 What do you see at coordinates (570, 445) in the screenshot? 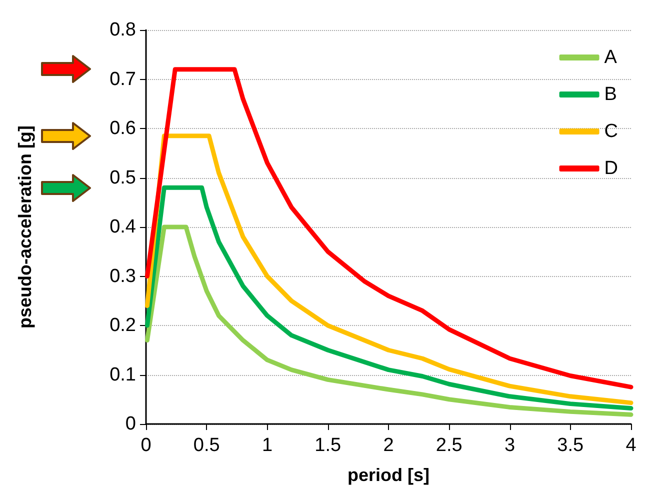
I see `x-tick-label: 3.5` at bounding box center [570, 445].